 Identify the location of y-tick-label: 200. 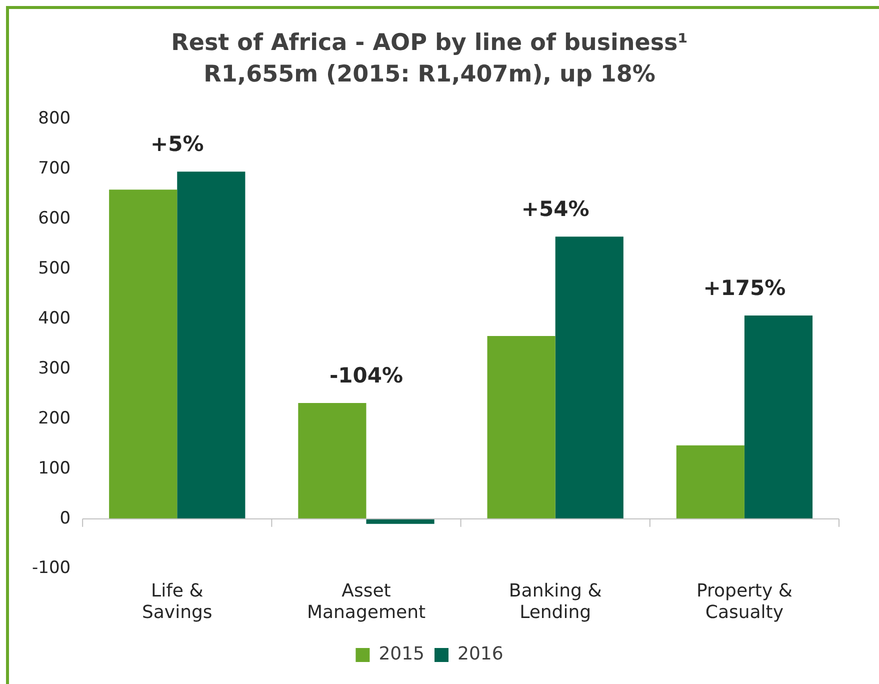
(54, 418).